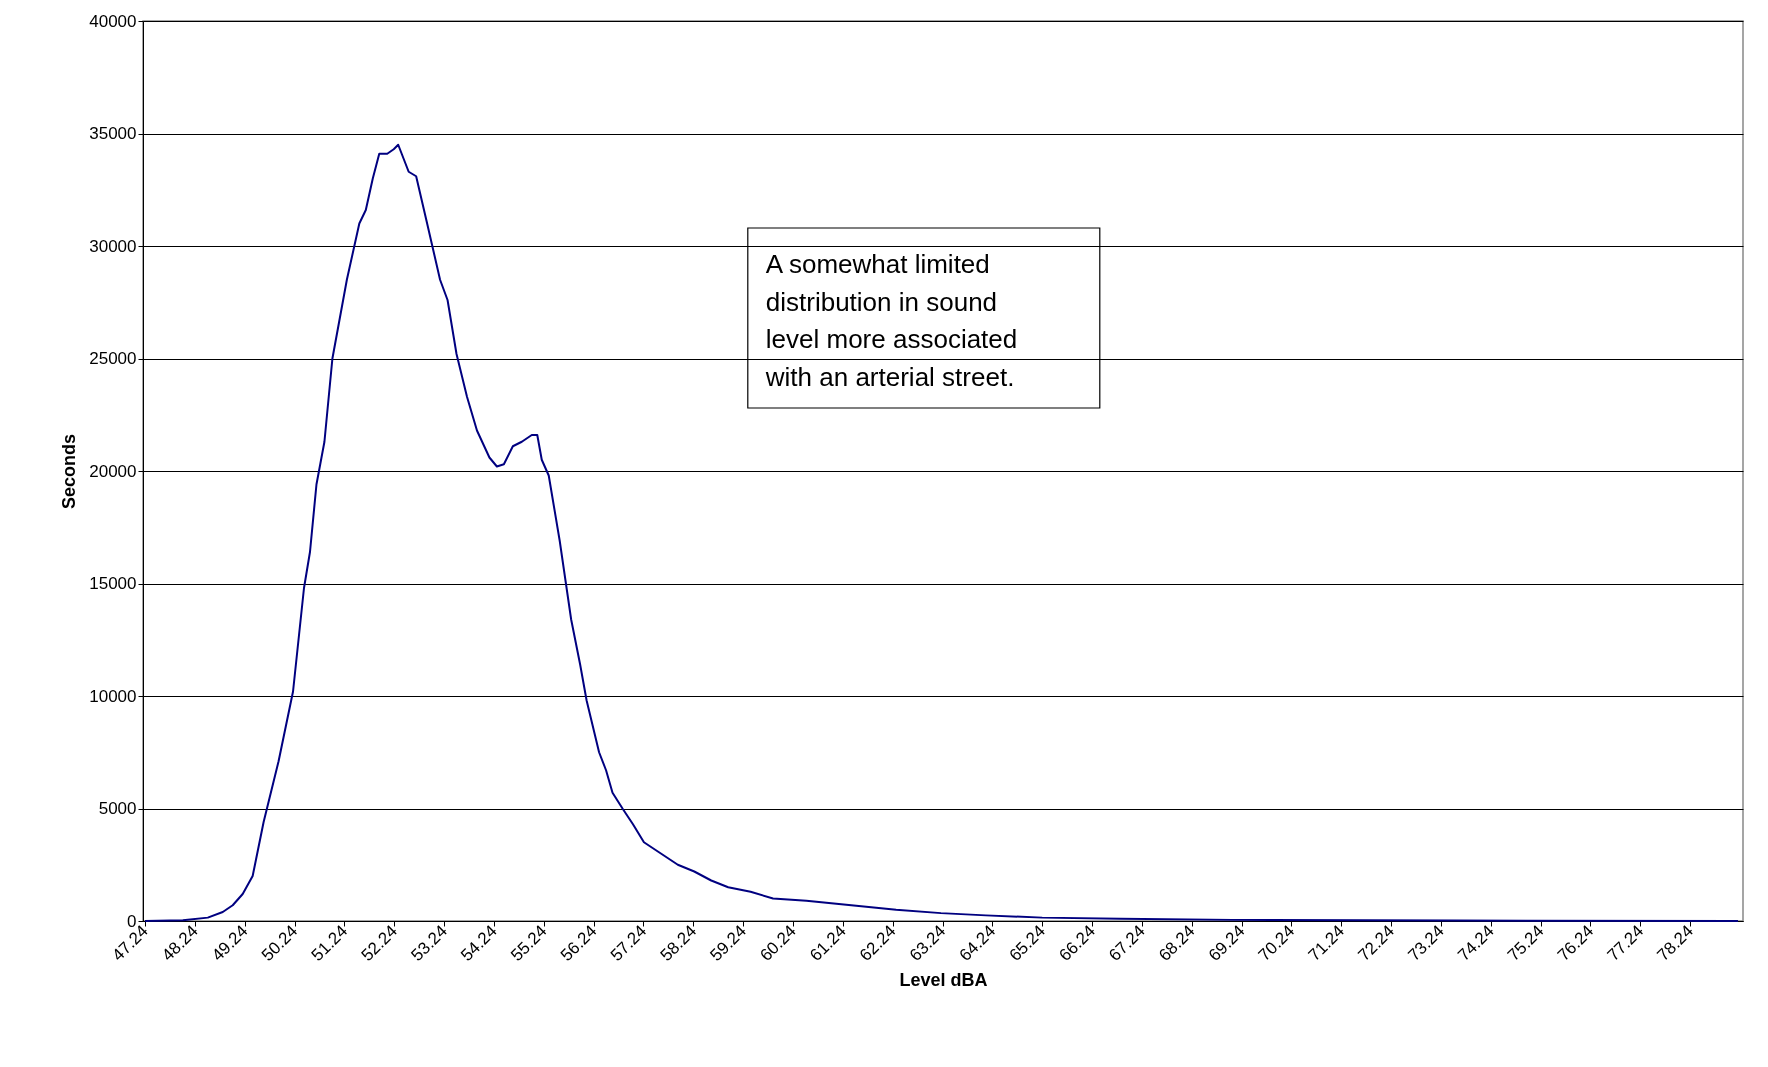 The height and width of the screenshot is (1067, 1768). I want to click on y-tick-label: 15000, so click(113, 583).